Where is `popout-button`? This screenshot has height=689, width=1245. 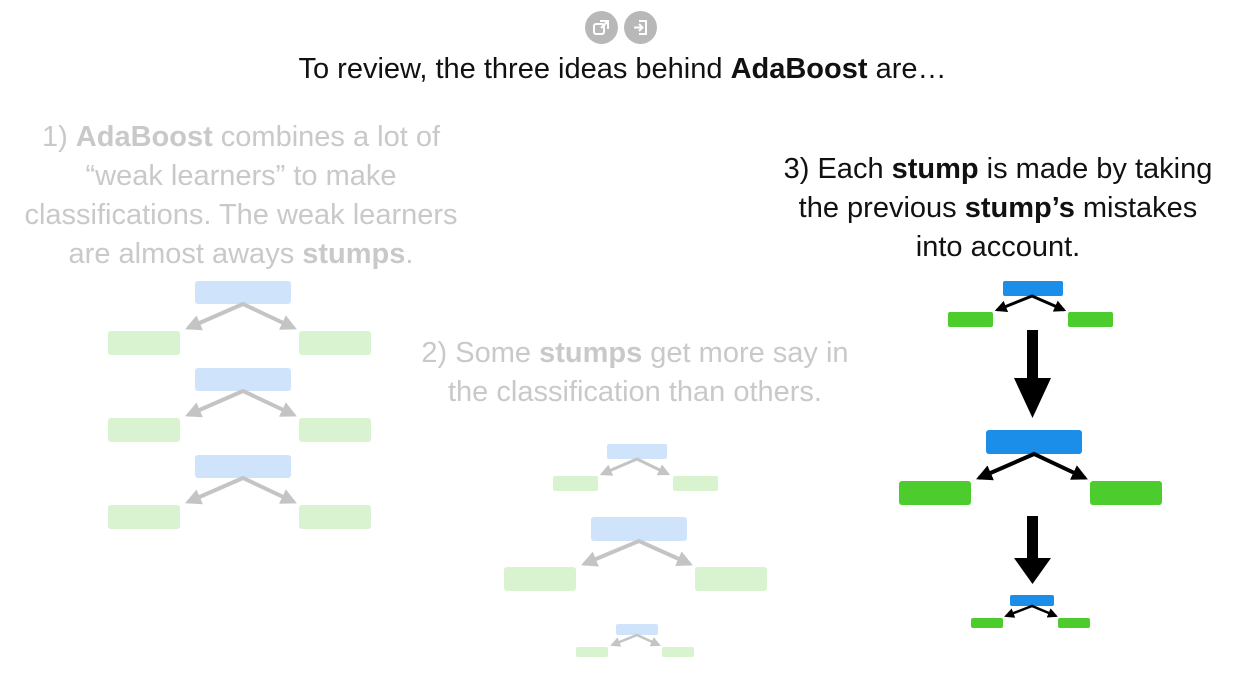 popout-button is located at coordinates (601, 27).